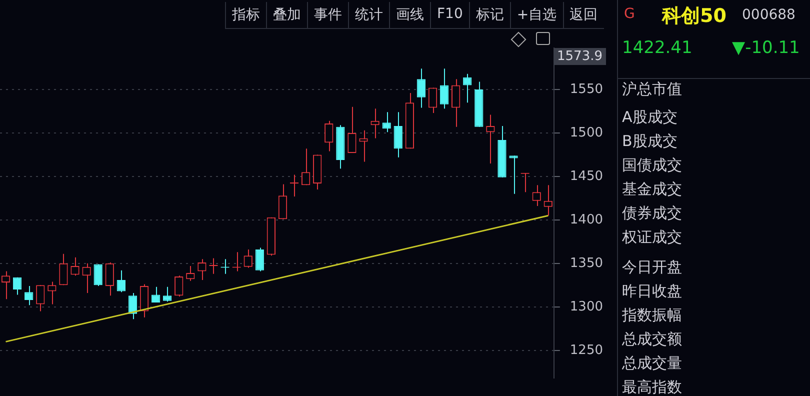 This screenshot has width=810, height=396. Describe the element at coordinates (652, 291) in the screenshot. I see `text: 昨日收盘` at that location.